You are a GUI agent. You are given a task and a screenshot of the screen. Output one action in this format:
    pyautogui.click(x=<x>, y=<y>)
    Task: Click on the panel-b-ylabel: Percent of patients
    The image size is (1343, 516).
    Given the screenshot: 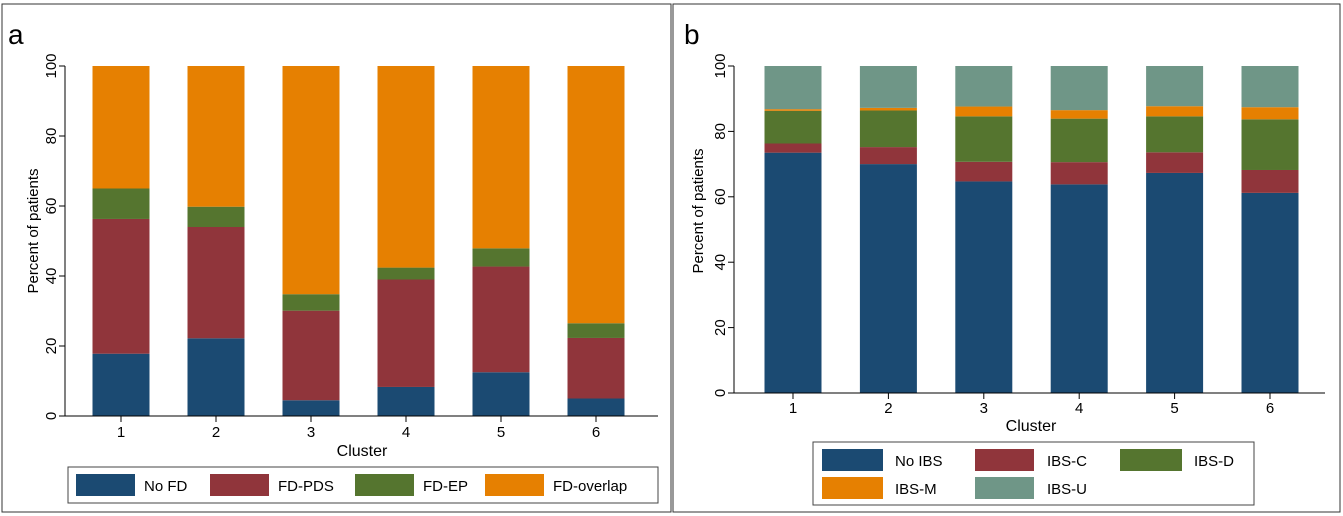 What is the action you would take?
    pyautogui.click(x=698, y=210)
    